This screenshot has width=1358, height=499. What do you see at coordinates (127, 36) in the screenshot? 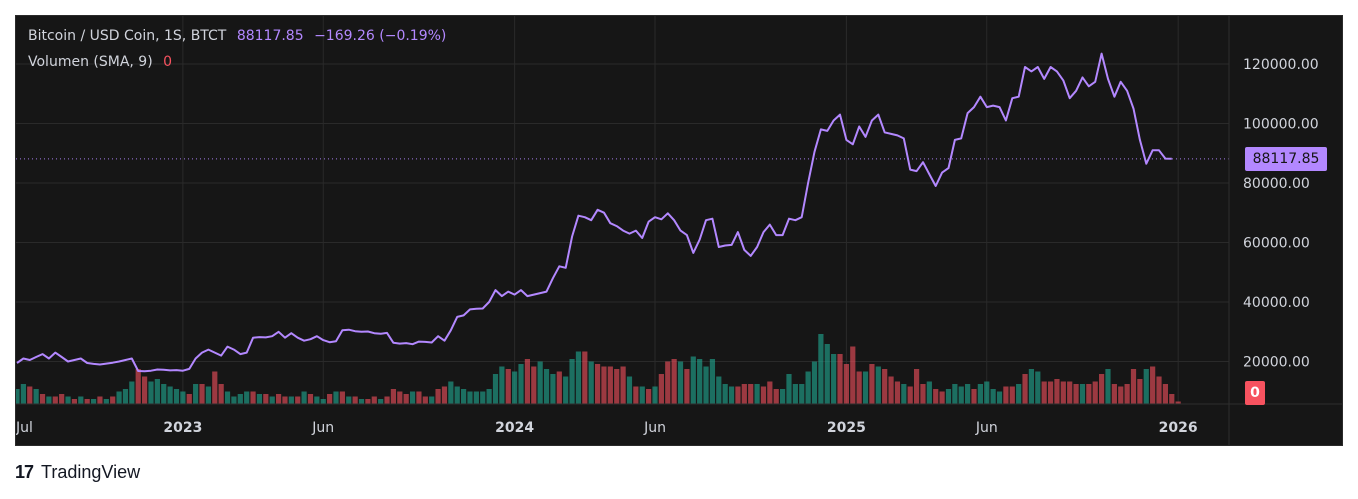
I see `symbol-name: Bitcoin / USD Coin, 1S, BTCT` at bounding box center [127, 36].